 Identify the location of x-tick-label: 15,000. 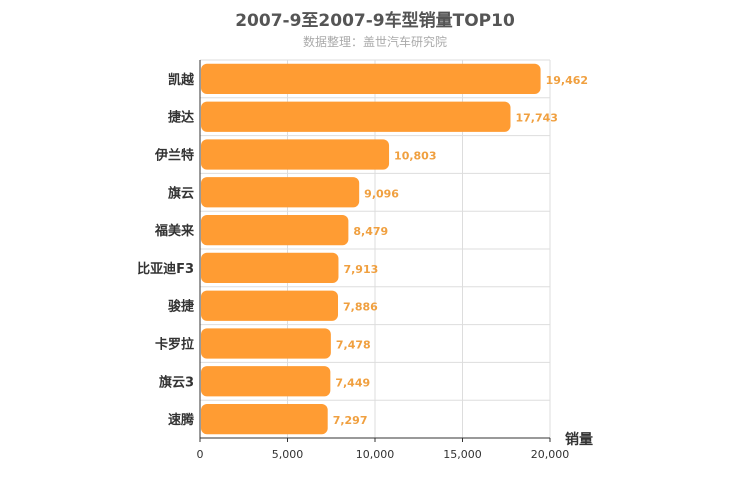
(462, 454).